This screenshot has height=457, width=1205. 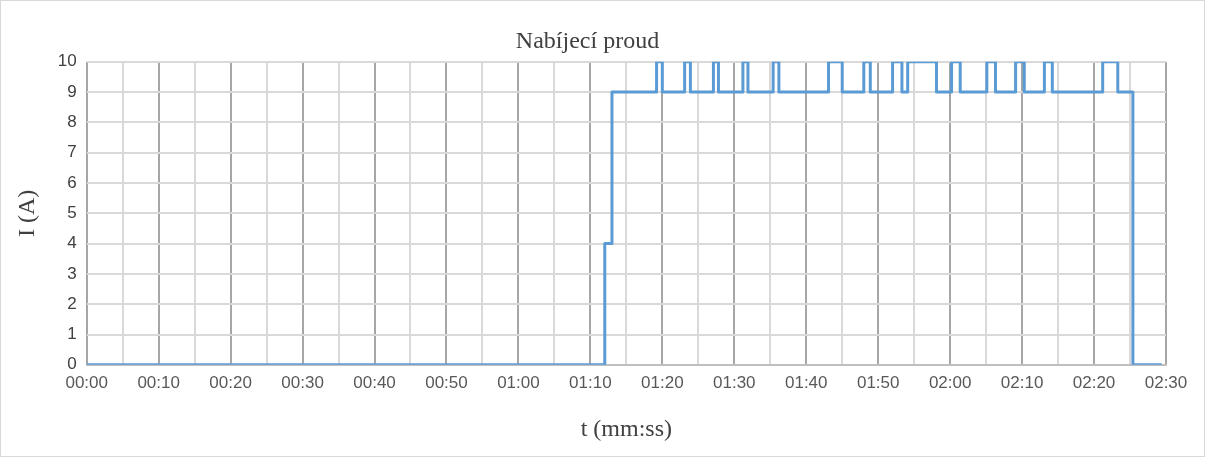 What do you see at coordinates (67, 61) in the screenshot?
I see `y-tick-label: 10` at bounding box center [67, 61].